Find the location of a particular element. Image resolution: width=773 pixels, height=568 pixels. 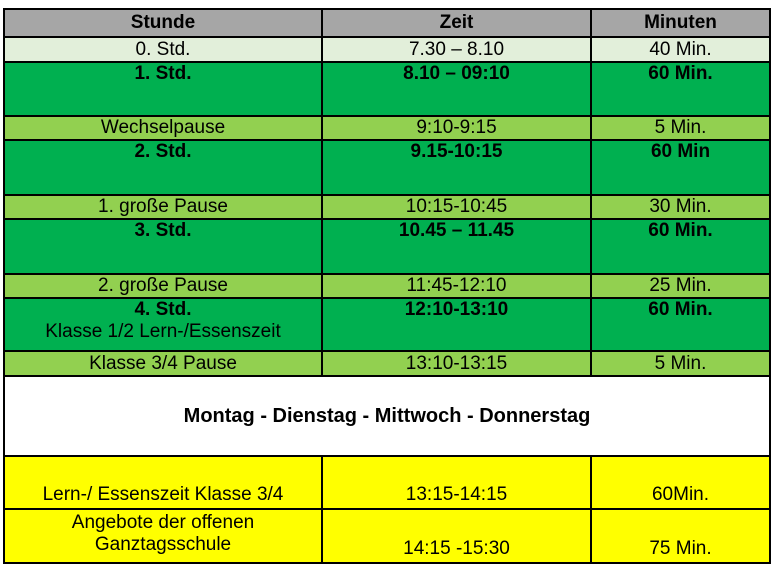

stunde-cell: 4. Std. Klasse 1/2 Lern-/Essenszeit is located at coordinates (162, 324).